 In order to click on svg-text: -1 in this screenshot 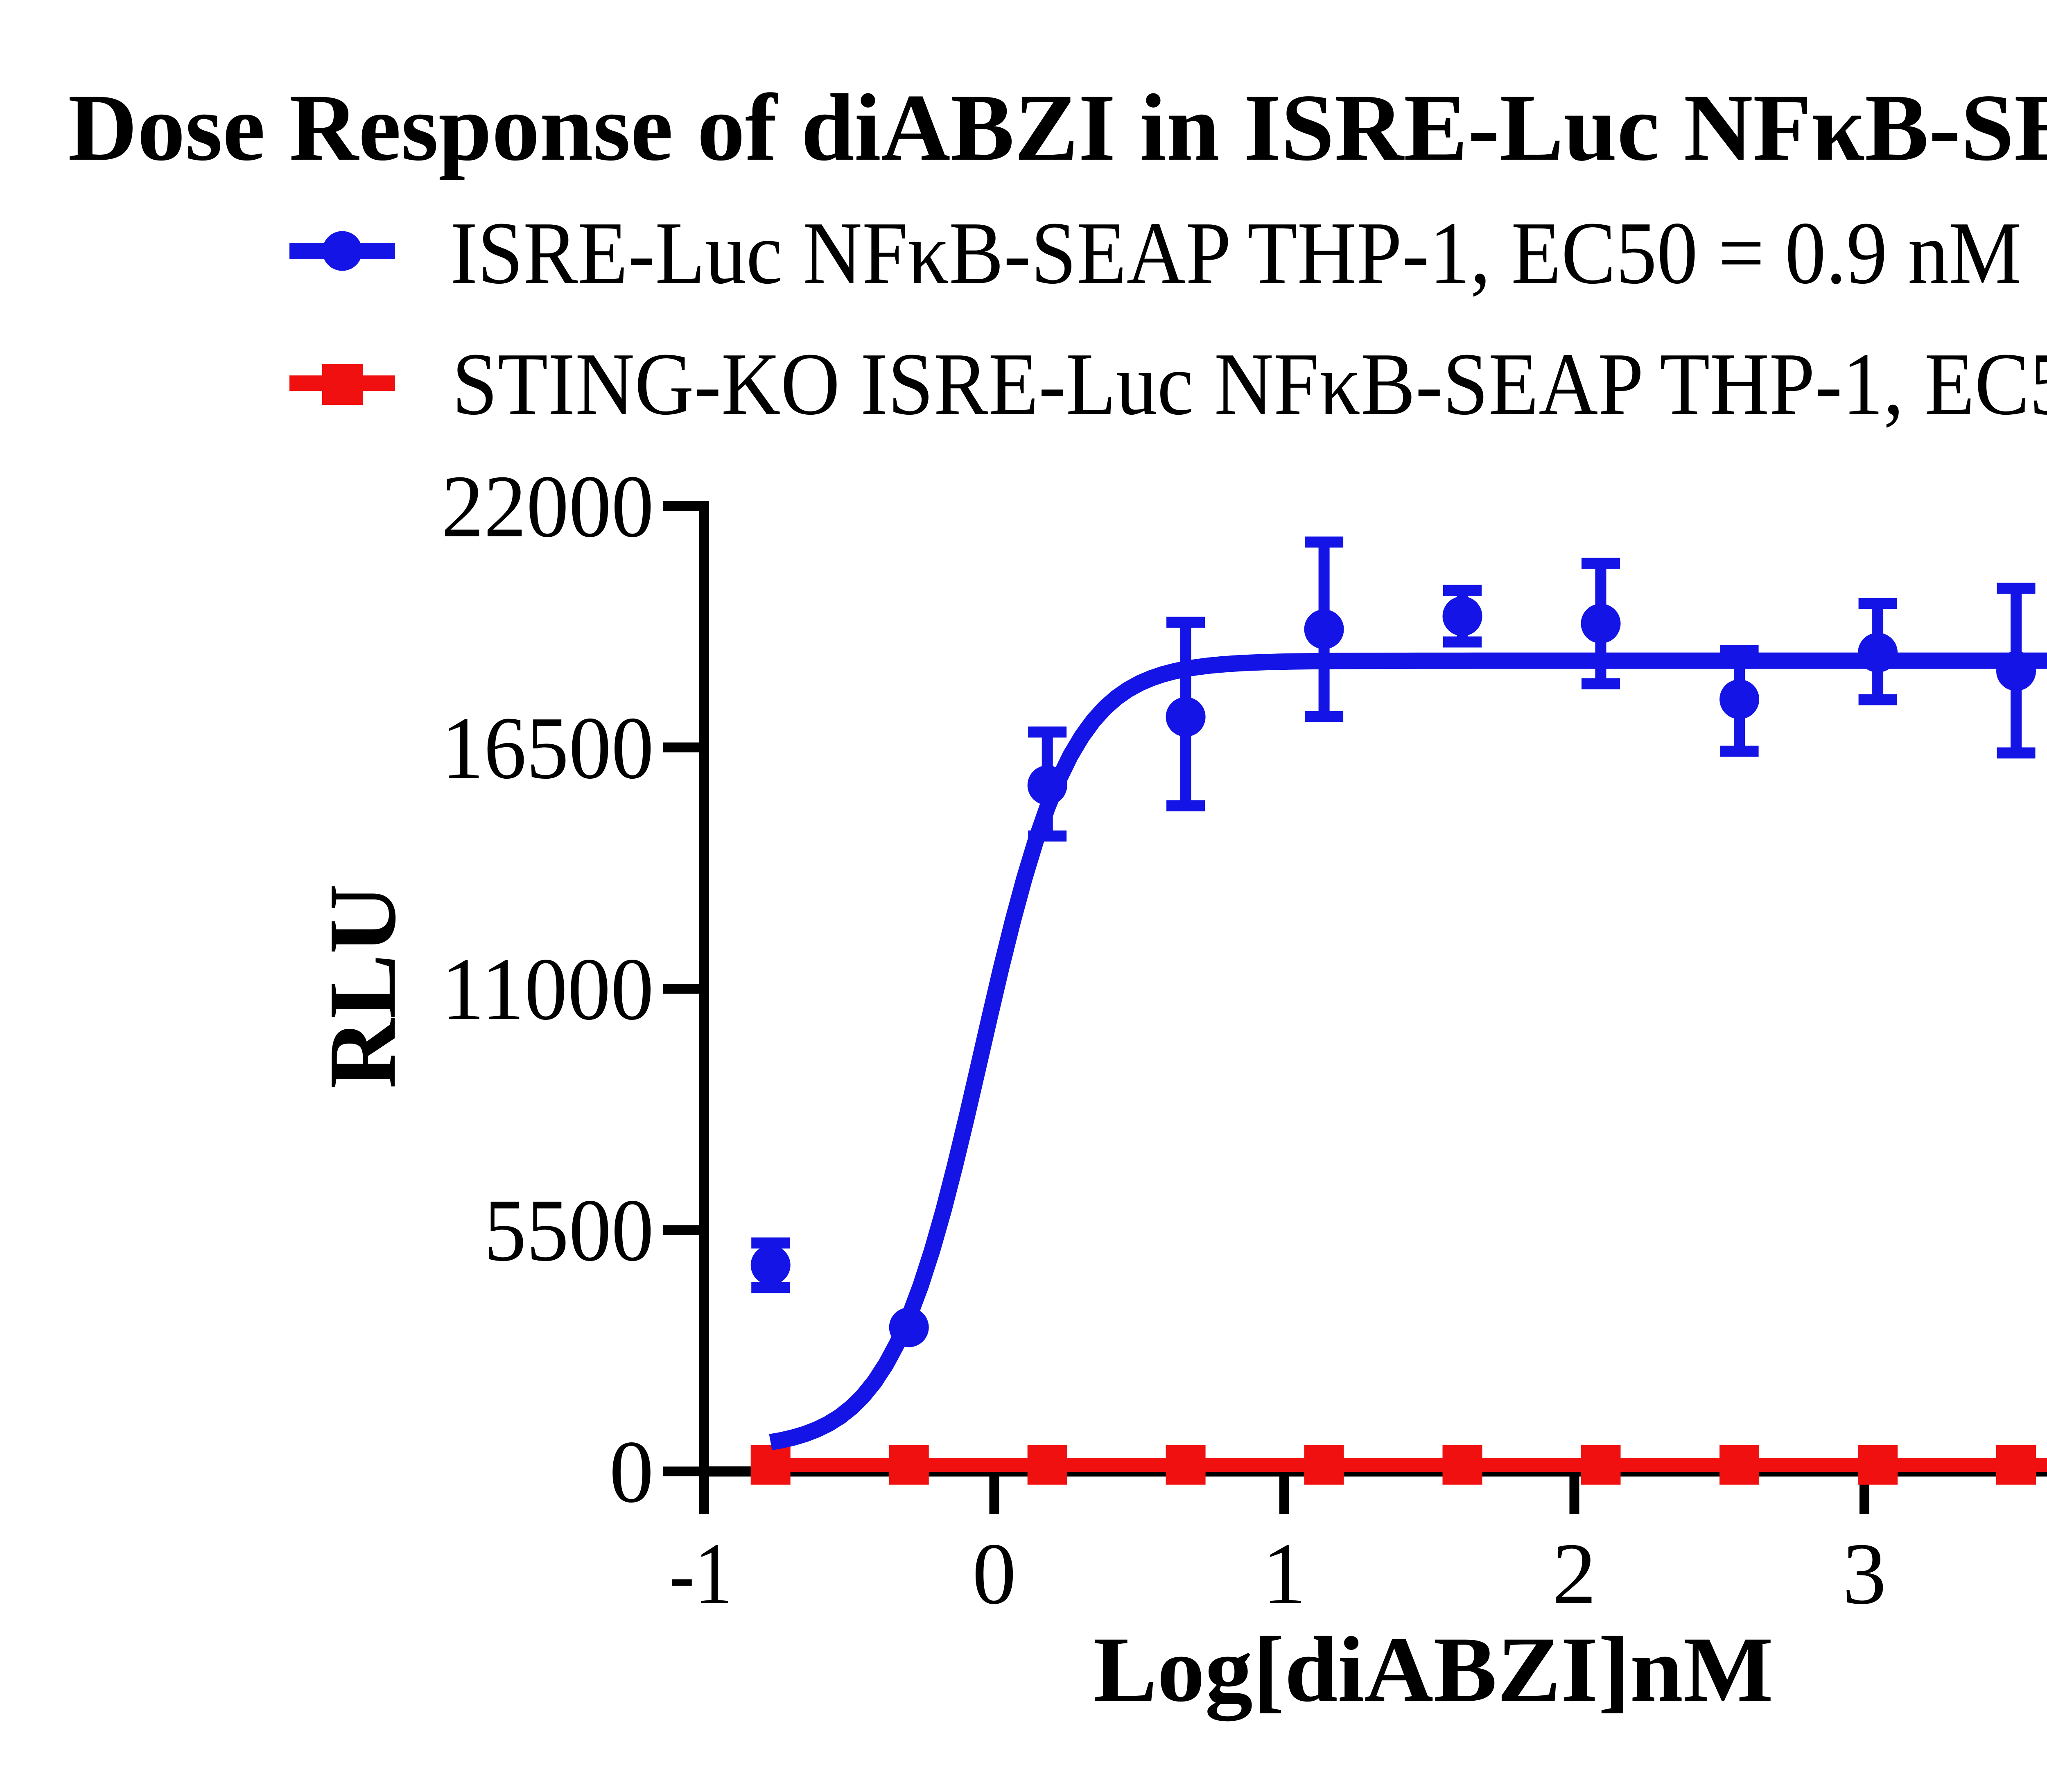, I will do `click(701, 1574)`.